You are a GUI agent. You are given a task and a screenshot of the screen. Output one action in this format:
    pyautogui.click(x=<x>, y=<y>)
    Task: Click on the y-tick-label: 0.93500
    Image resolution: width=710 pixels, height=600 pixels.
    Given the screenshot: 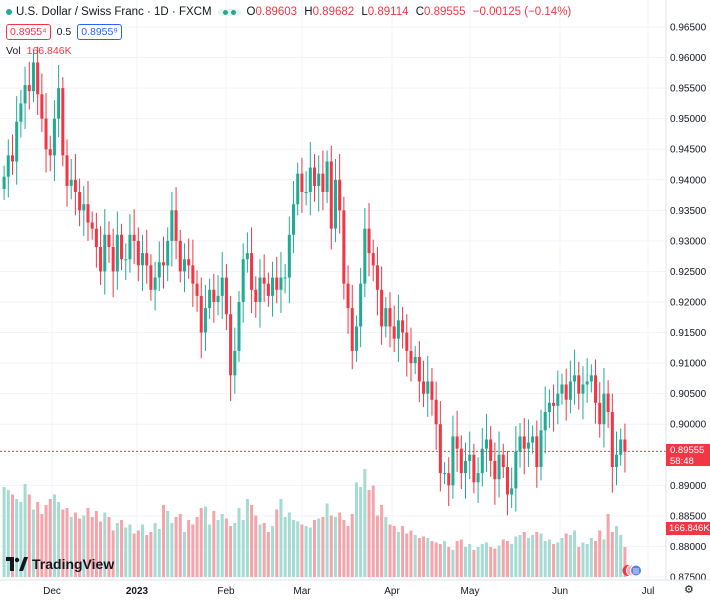 What is the action you would take?
    pyautogui.click(x=688, y=211)
    